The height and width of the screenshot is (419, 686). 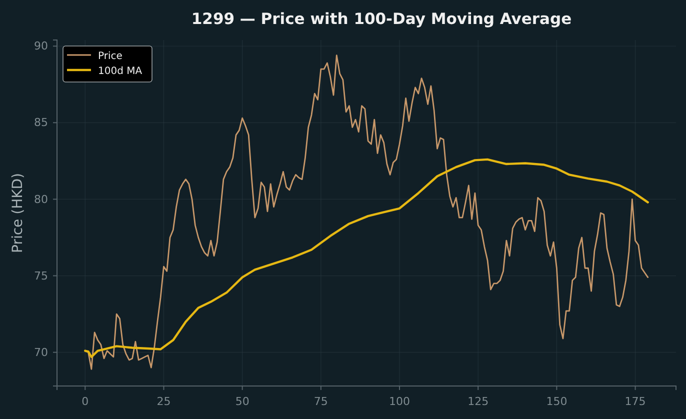 What do you see at coordinates (85, 401) in the screenshot?
I see `x-tick-label: 0` at bounding box center [85, 401].